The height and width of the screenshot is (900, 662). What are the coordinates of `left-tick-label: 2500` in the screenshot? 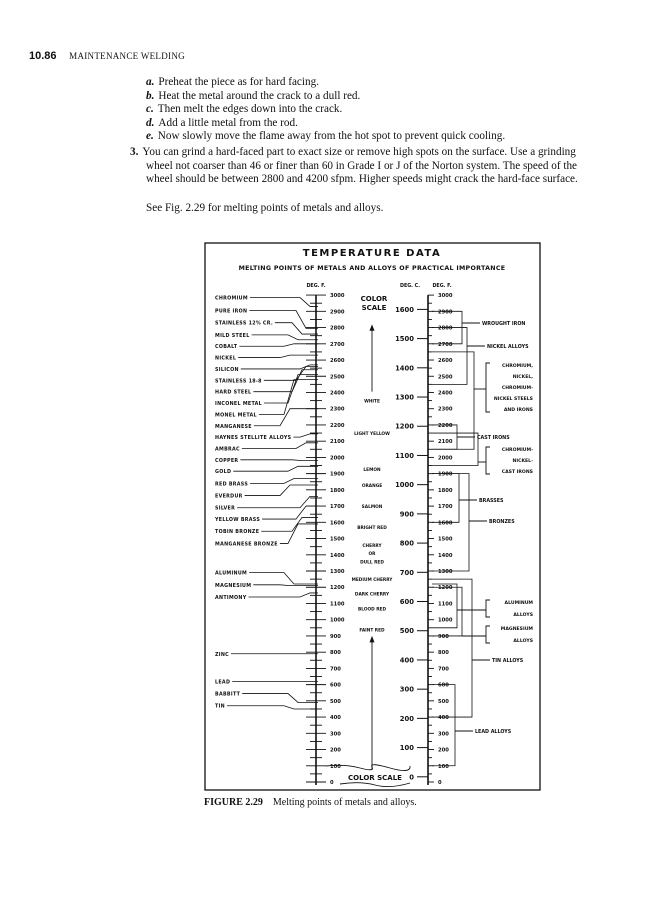 It's located at (337, 377).